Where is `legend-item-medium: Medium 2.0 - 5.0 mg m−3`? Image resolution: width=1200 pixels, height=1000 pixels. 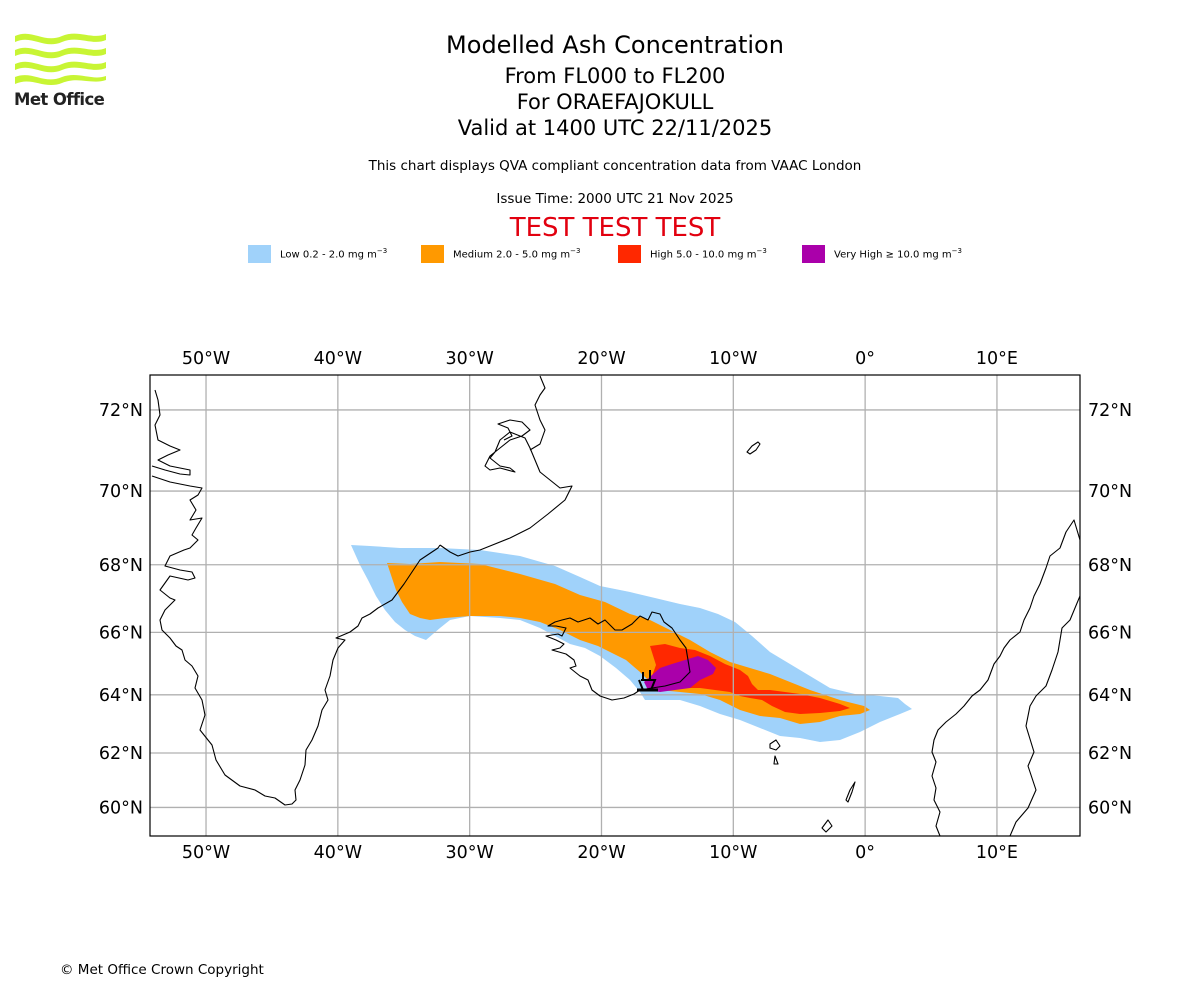
legend-item-medium: Medium 2.0 - 5.0 mg m−3 is located at coordinates (500, 254).